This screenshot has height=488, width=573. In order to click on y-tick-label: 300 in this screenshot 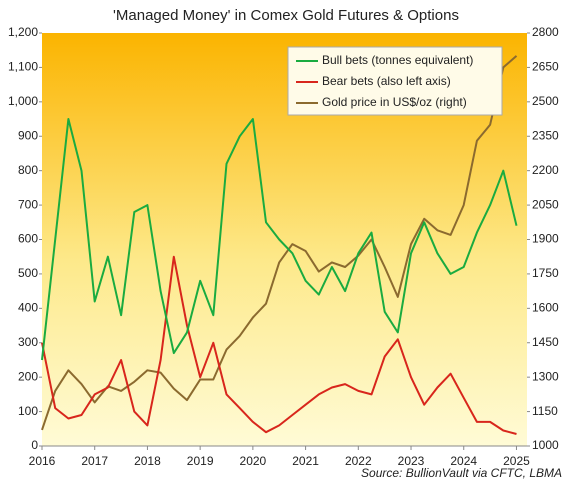, I will do `click(28, 342)`.